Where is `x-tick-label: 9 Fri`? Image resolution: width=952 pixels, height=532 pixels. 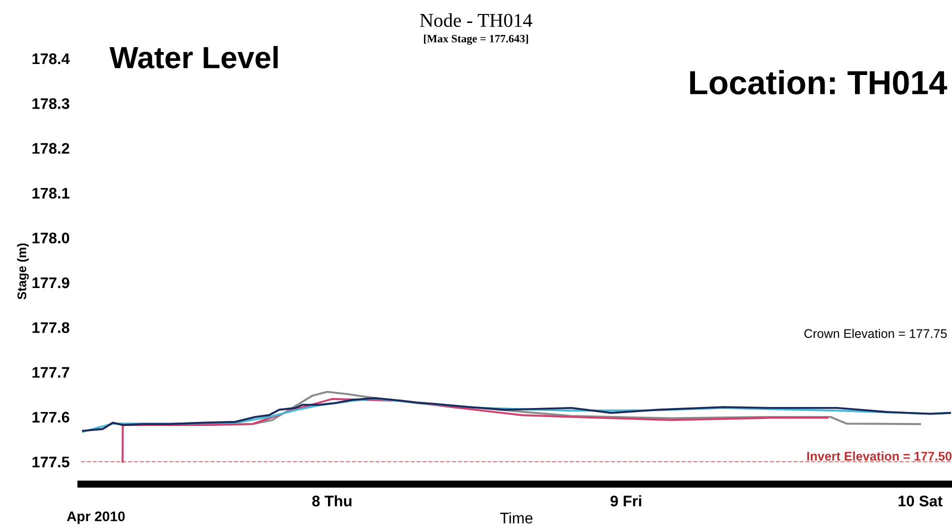
x-tick-label: 9 Fri is located at coordinates (626, 500).